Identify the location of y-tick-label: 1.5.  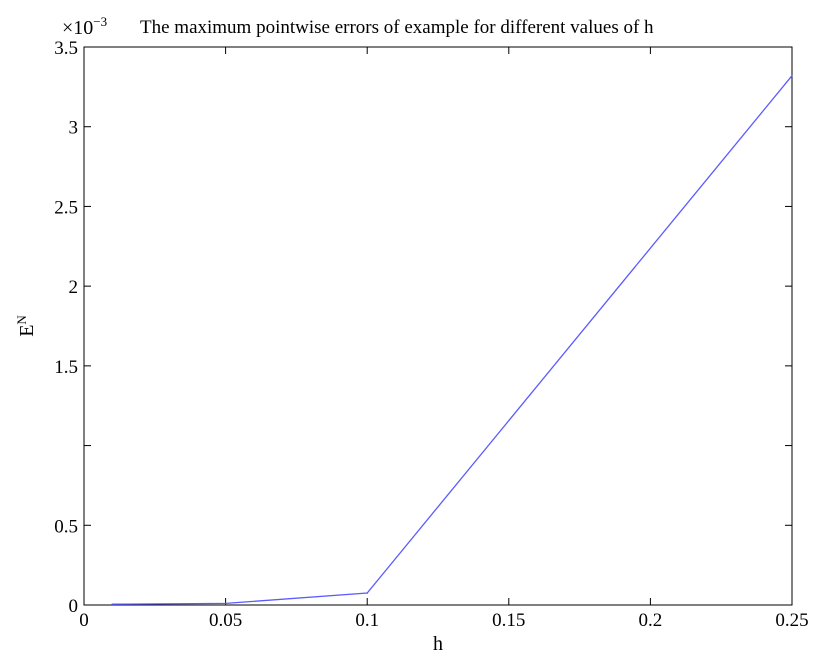
(66, 367).